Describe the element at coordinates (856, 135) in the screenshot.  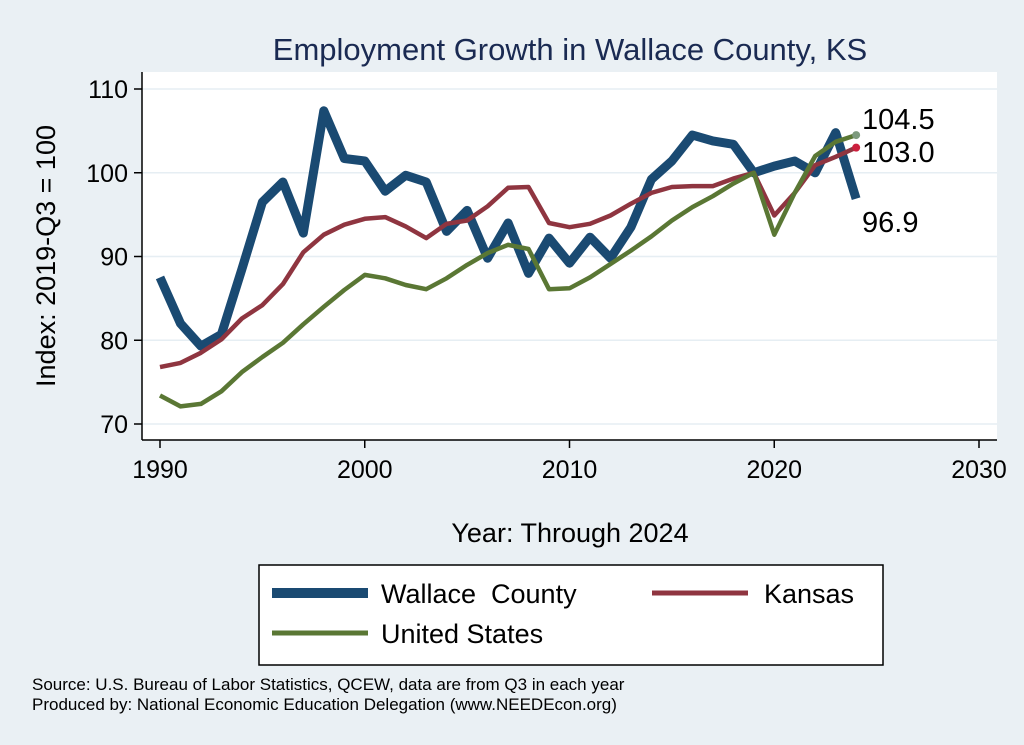
I see `end-marker-united-states` at that location.